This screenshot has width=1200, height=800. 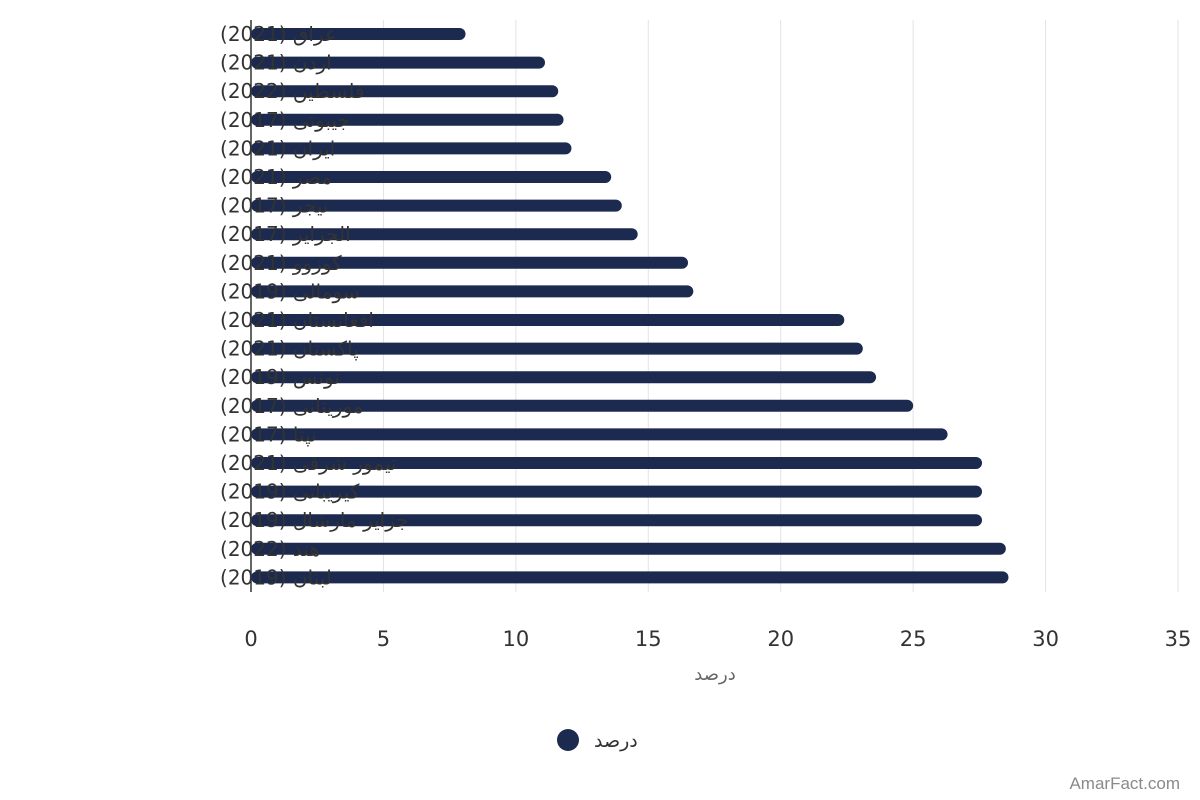 I want to click on category-label: جیبوتی (2017), so click(x=285, y=120).